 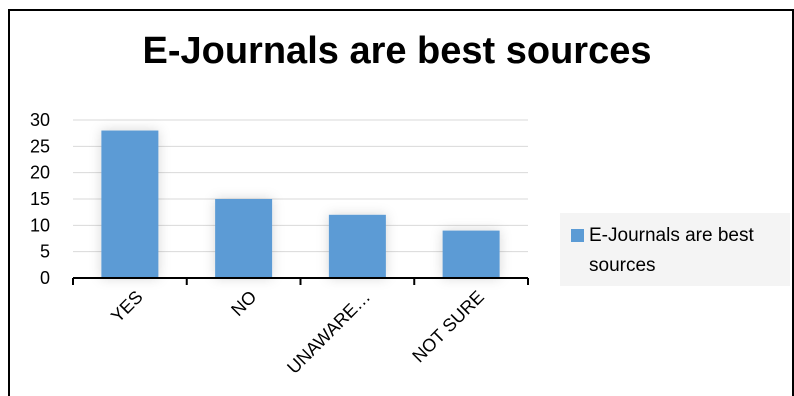 What do you see at coordinates (243, 303) in the screenshot?
I see `x-tick-label: NO` at bounding box center [243, 303].